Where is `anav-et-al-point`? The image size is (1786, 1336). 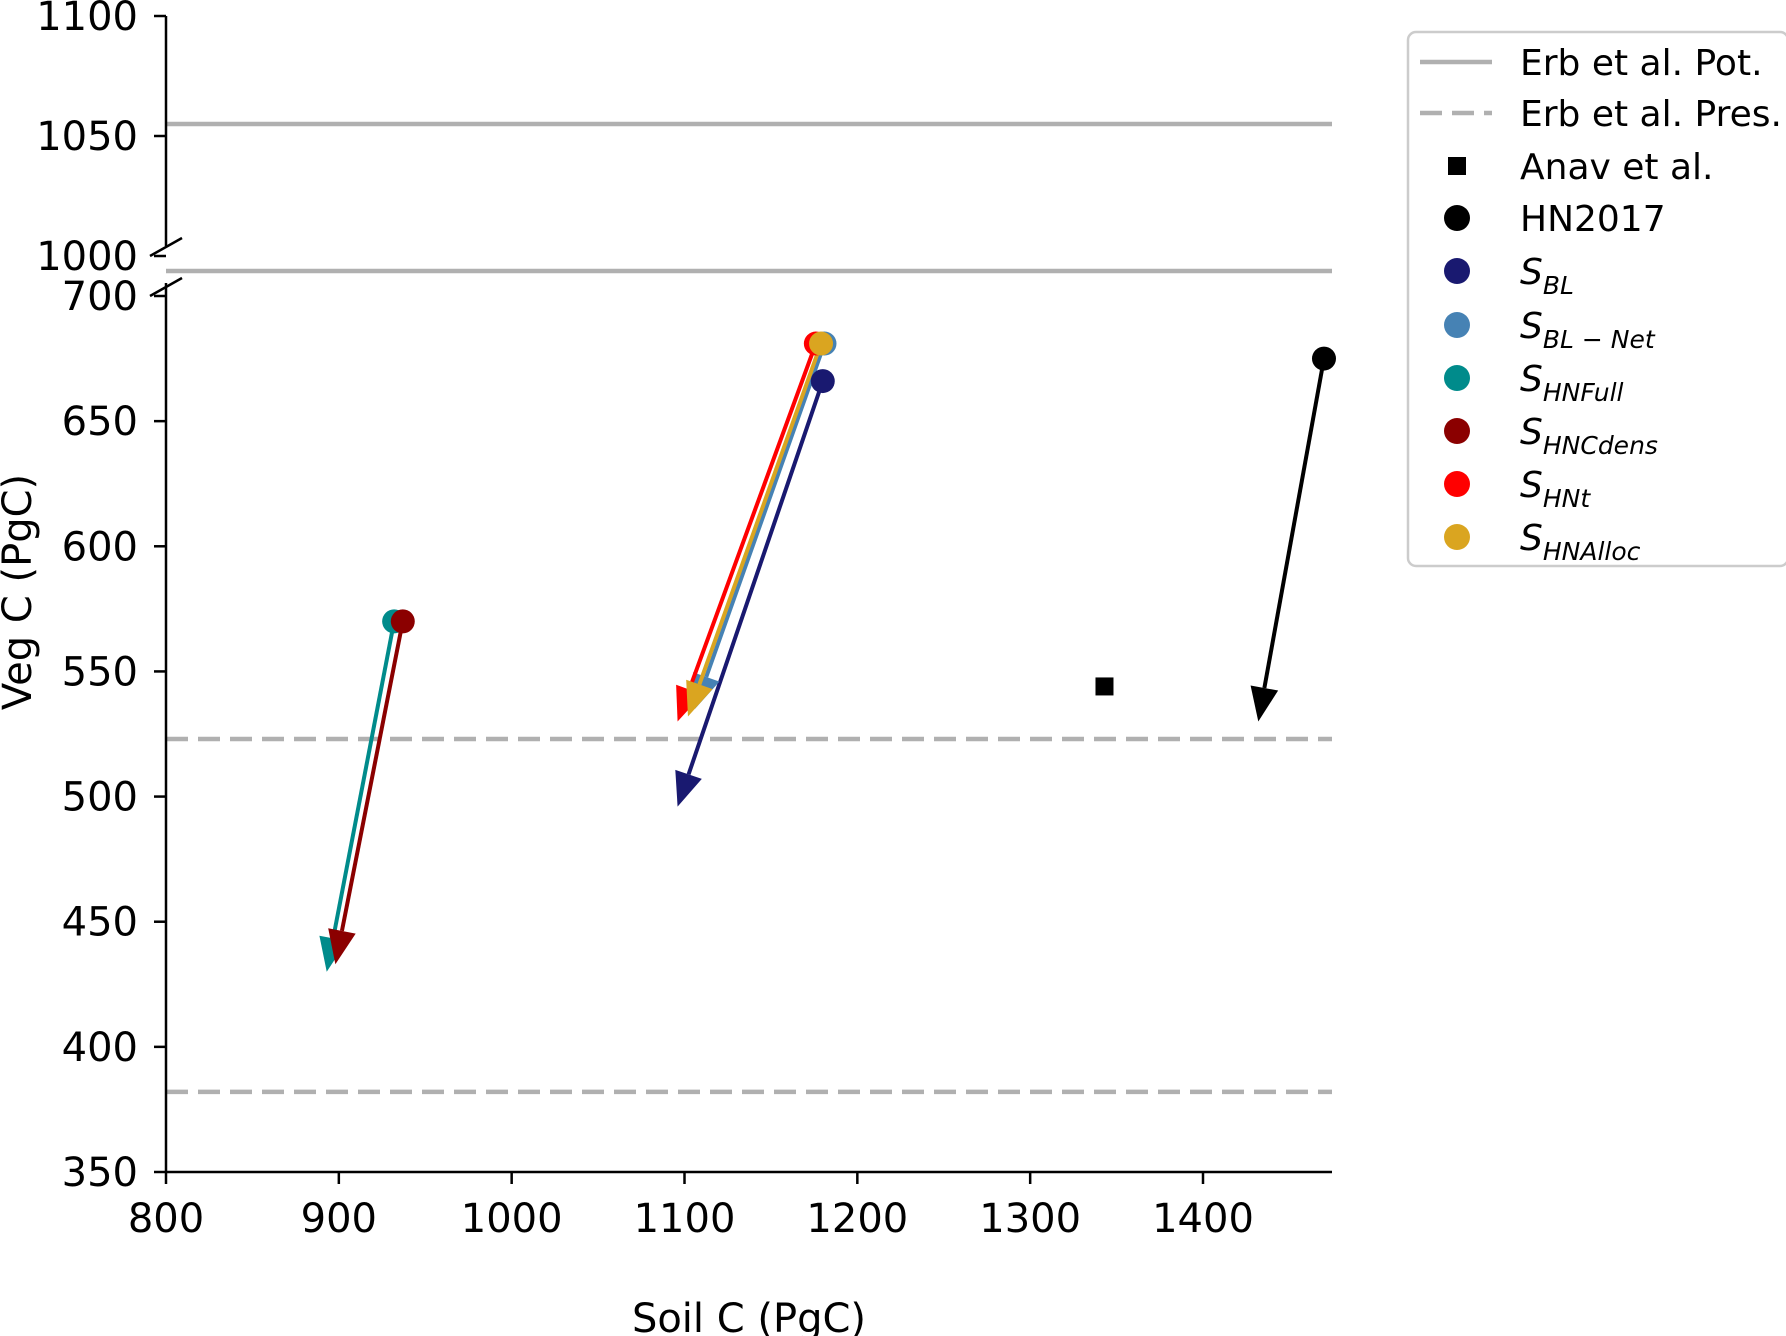
anav-et-al-point is located at coordinates (1104, 686).